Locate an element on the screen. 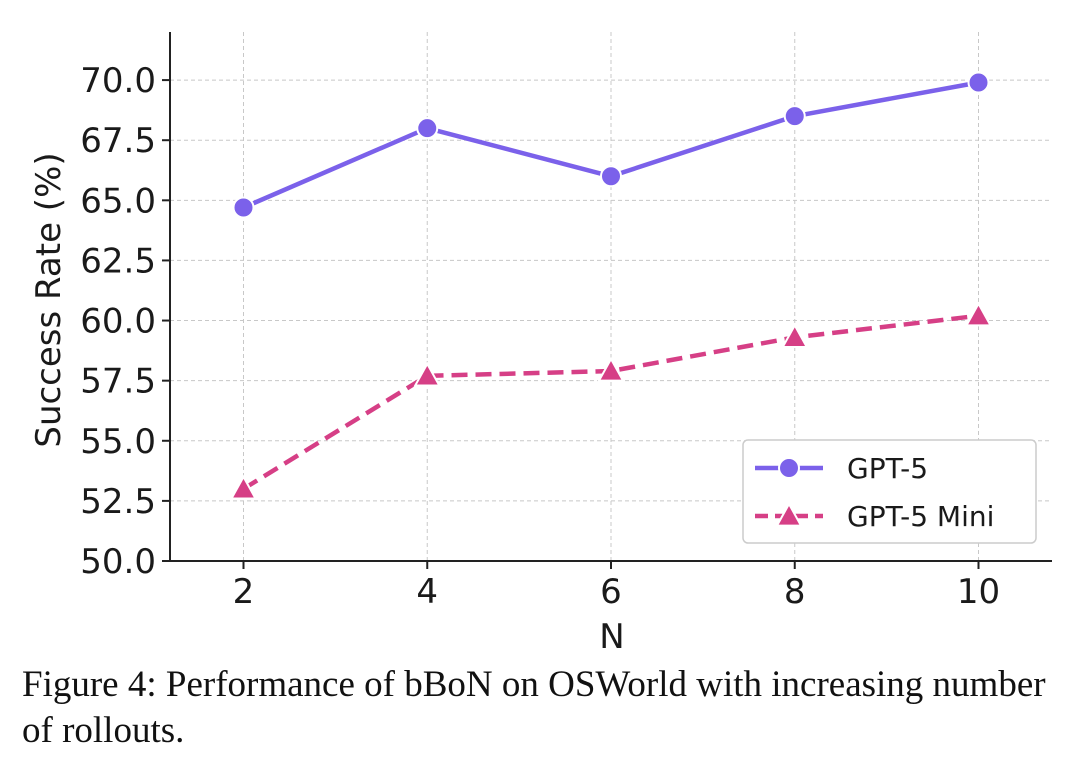  x-tick-label: 4 is located at coordinates (427, 592).